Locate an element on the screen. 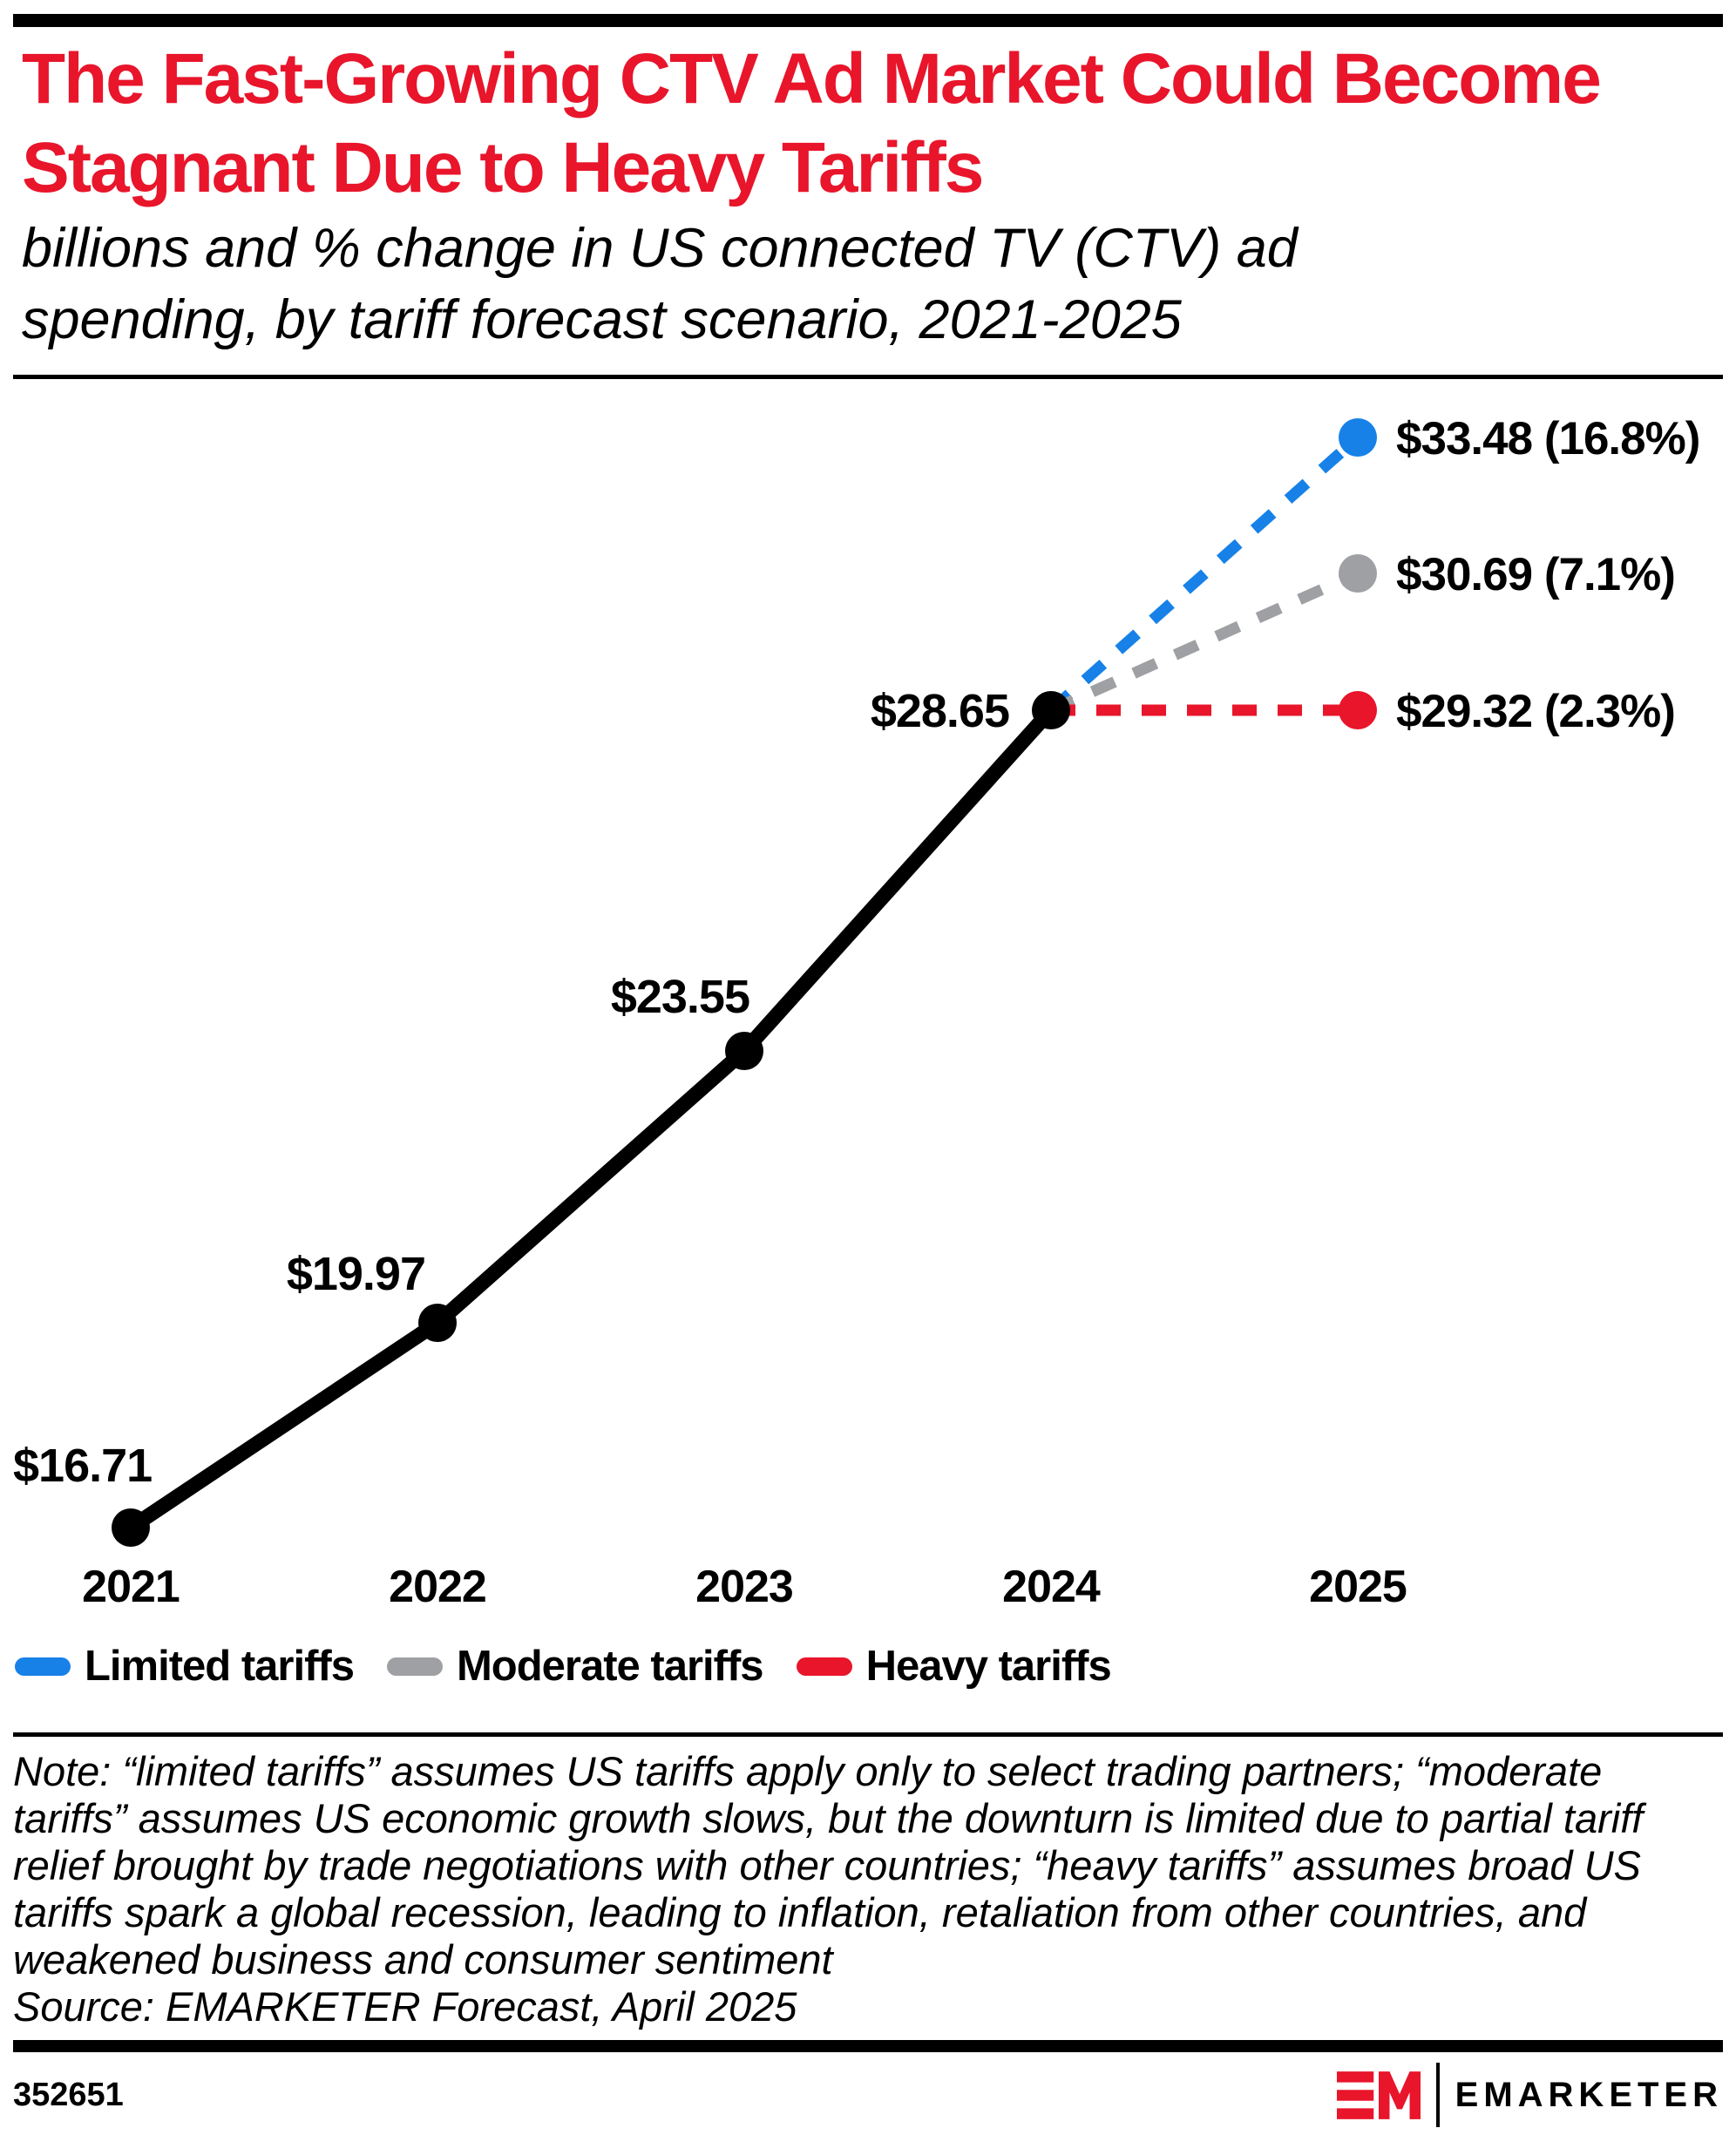  legend-item-moderate-tariffs: Moderate tariffs is located at coordinates (575, 1666).